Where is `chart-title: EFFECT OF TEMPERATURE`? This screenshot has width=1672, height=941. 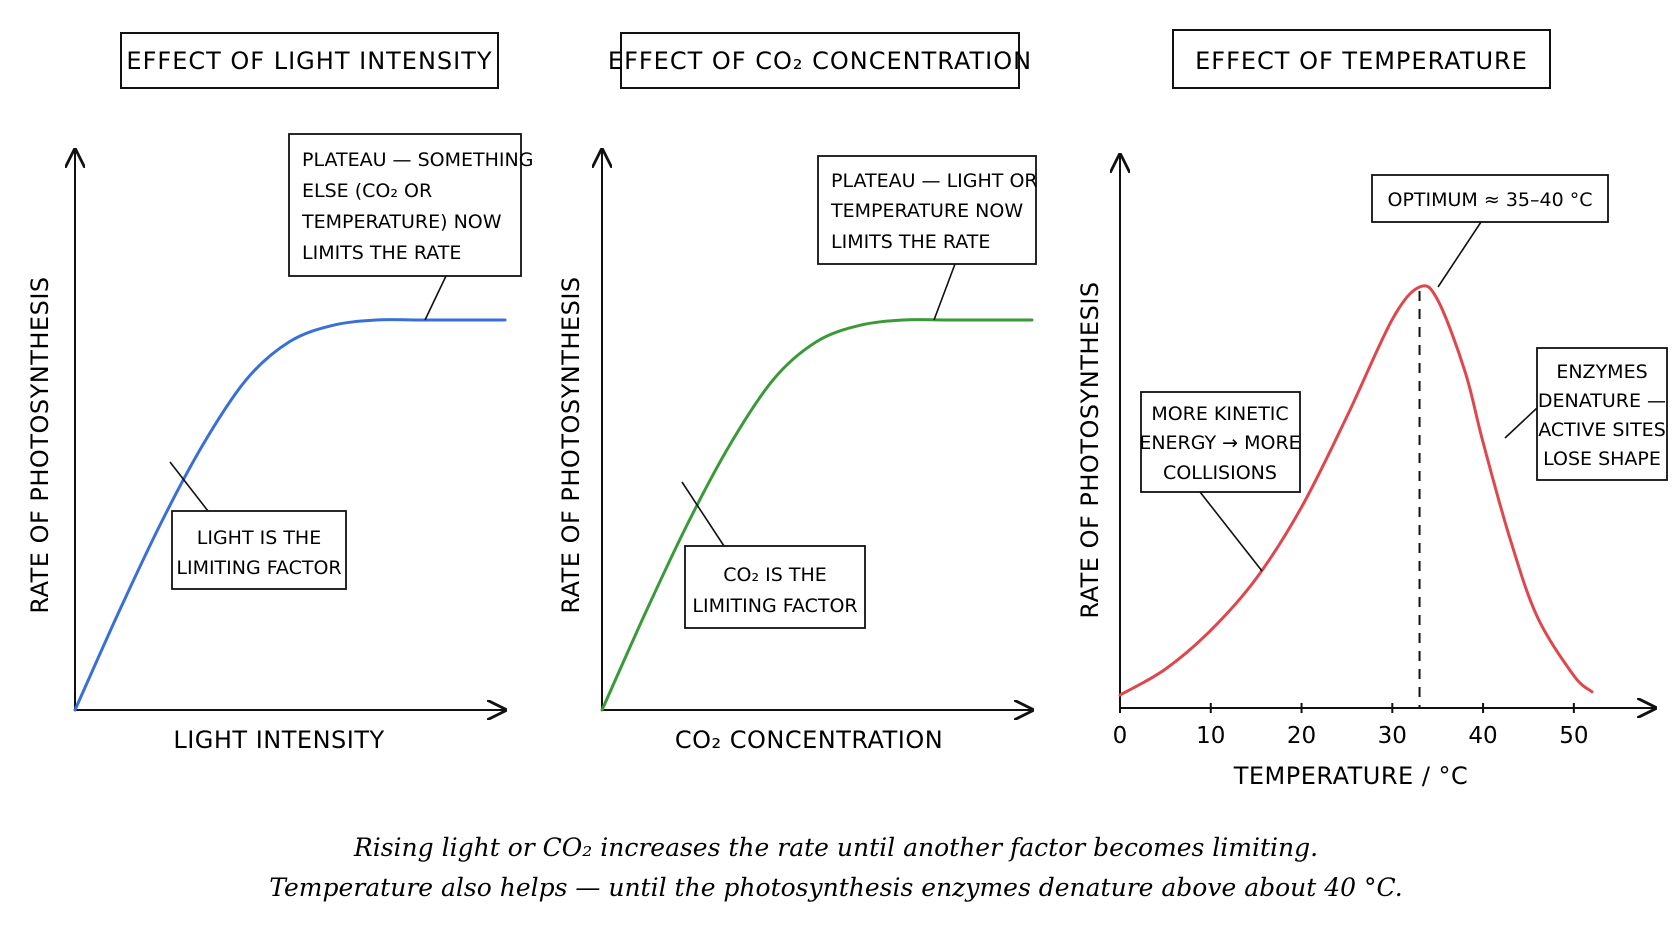 chart-title: EFFECT OF TEMPERATURE is located at coordinates (1361, 61).